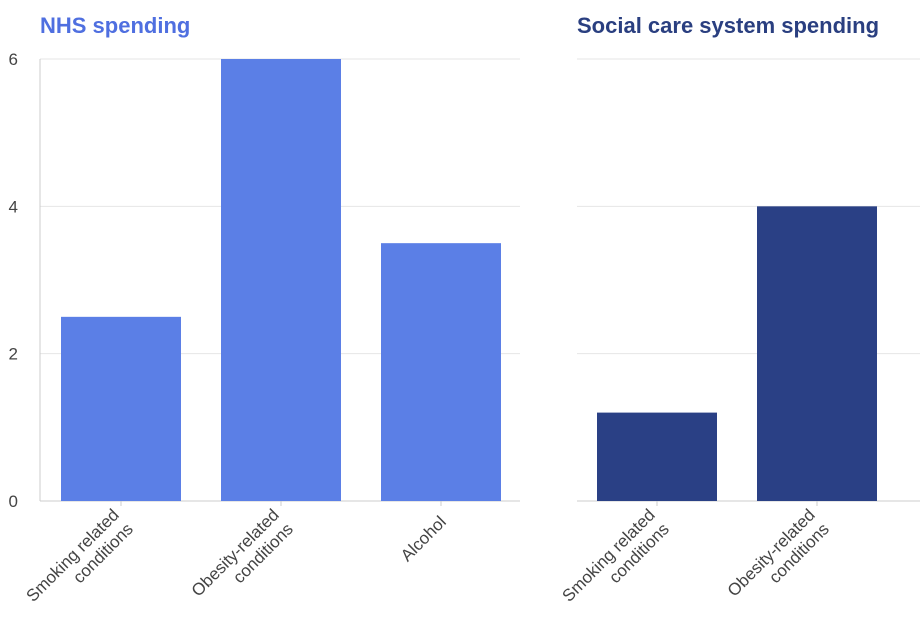 This screenshot has width=920, height=639. Describe the element at coordinates (13, 501) in the screenshot. I see `y-tick-label: 0` at that location.